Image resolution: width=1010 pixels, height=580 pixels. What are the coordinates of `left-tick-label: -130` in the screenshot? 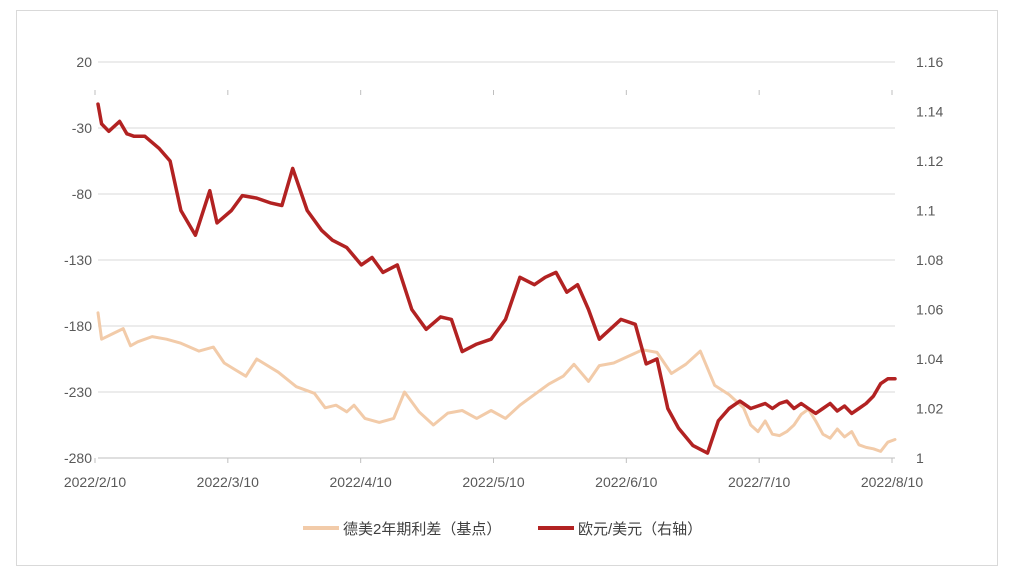 It's located at (78, 260).